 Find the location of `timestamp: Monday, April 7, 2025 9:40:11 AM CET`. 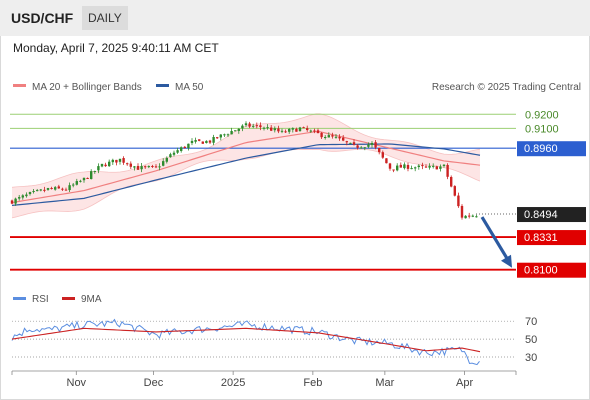

timestamp: Monday, April 7, 2025 9:40:11 AM CET is located at coordinates (116, 48).